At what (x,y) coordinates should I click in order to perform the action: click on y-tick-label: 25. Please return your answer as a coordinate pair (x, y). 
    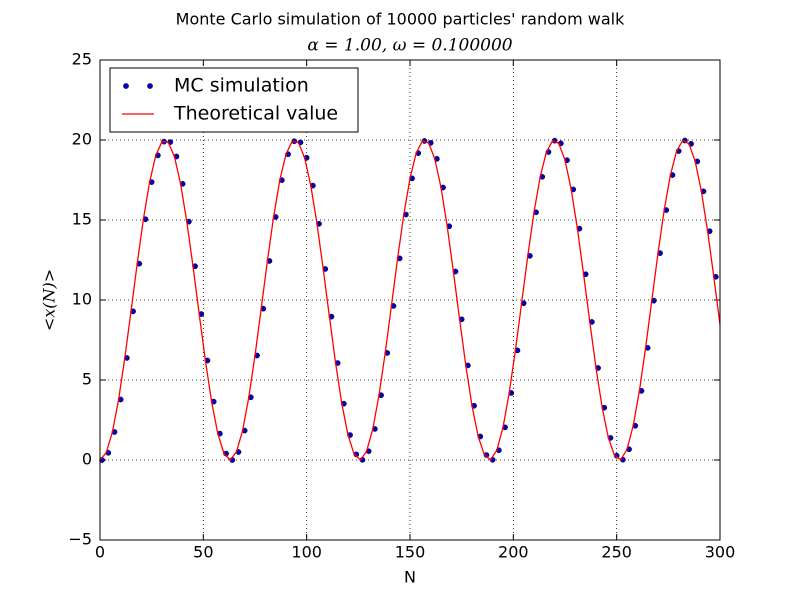
    Looking at the image, I should click on (82, 59).